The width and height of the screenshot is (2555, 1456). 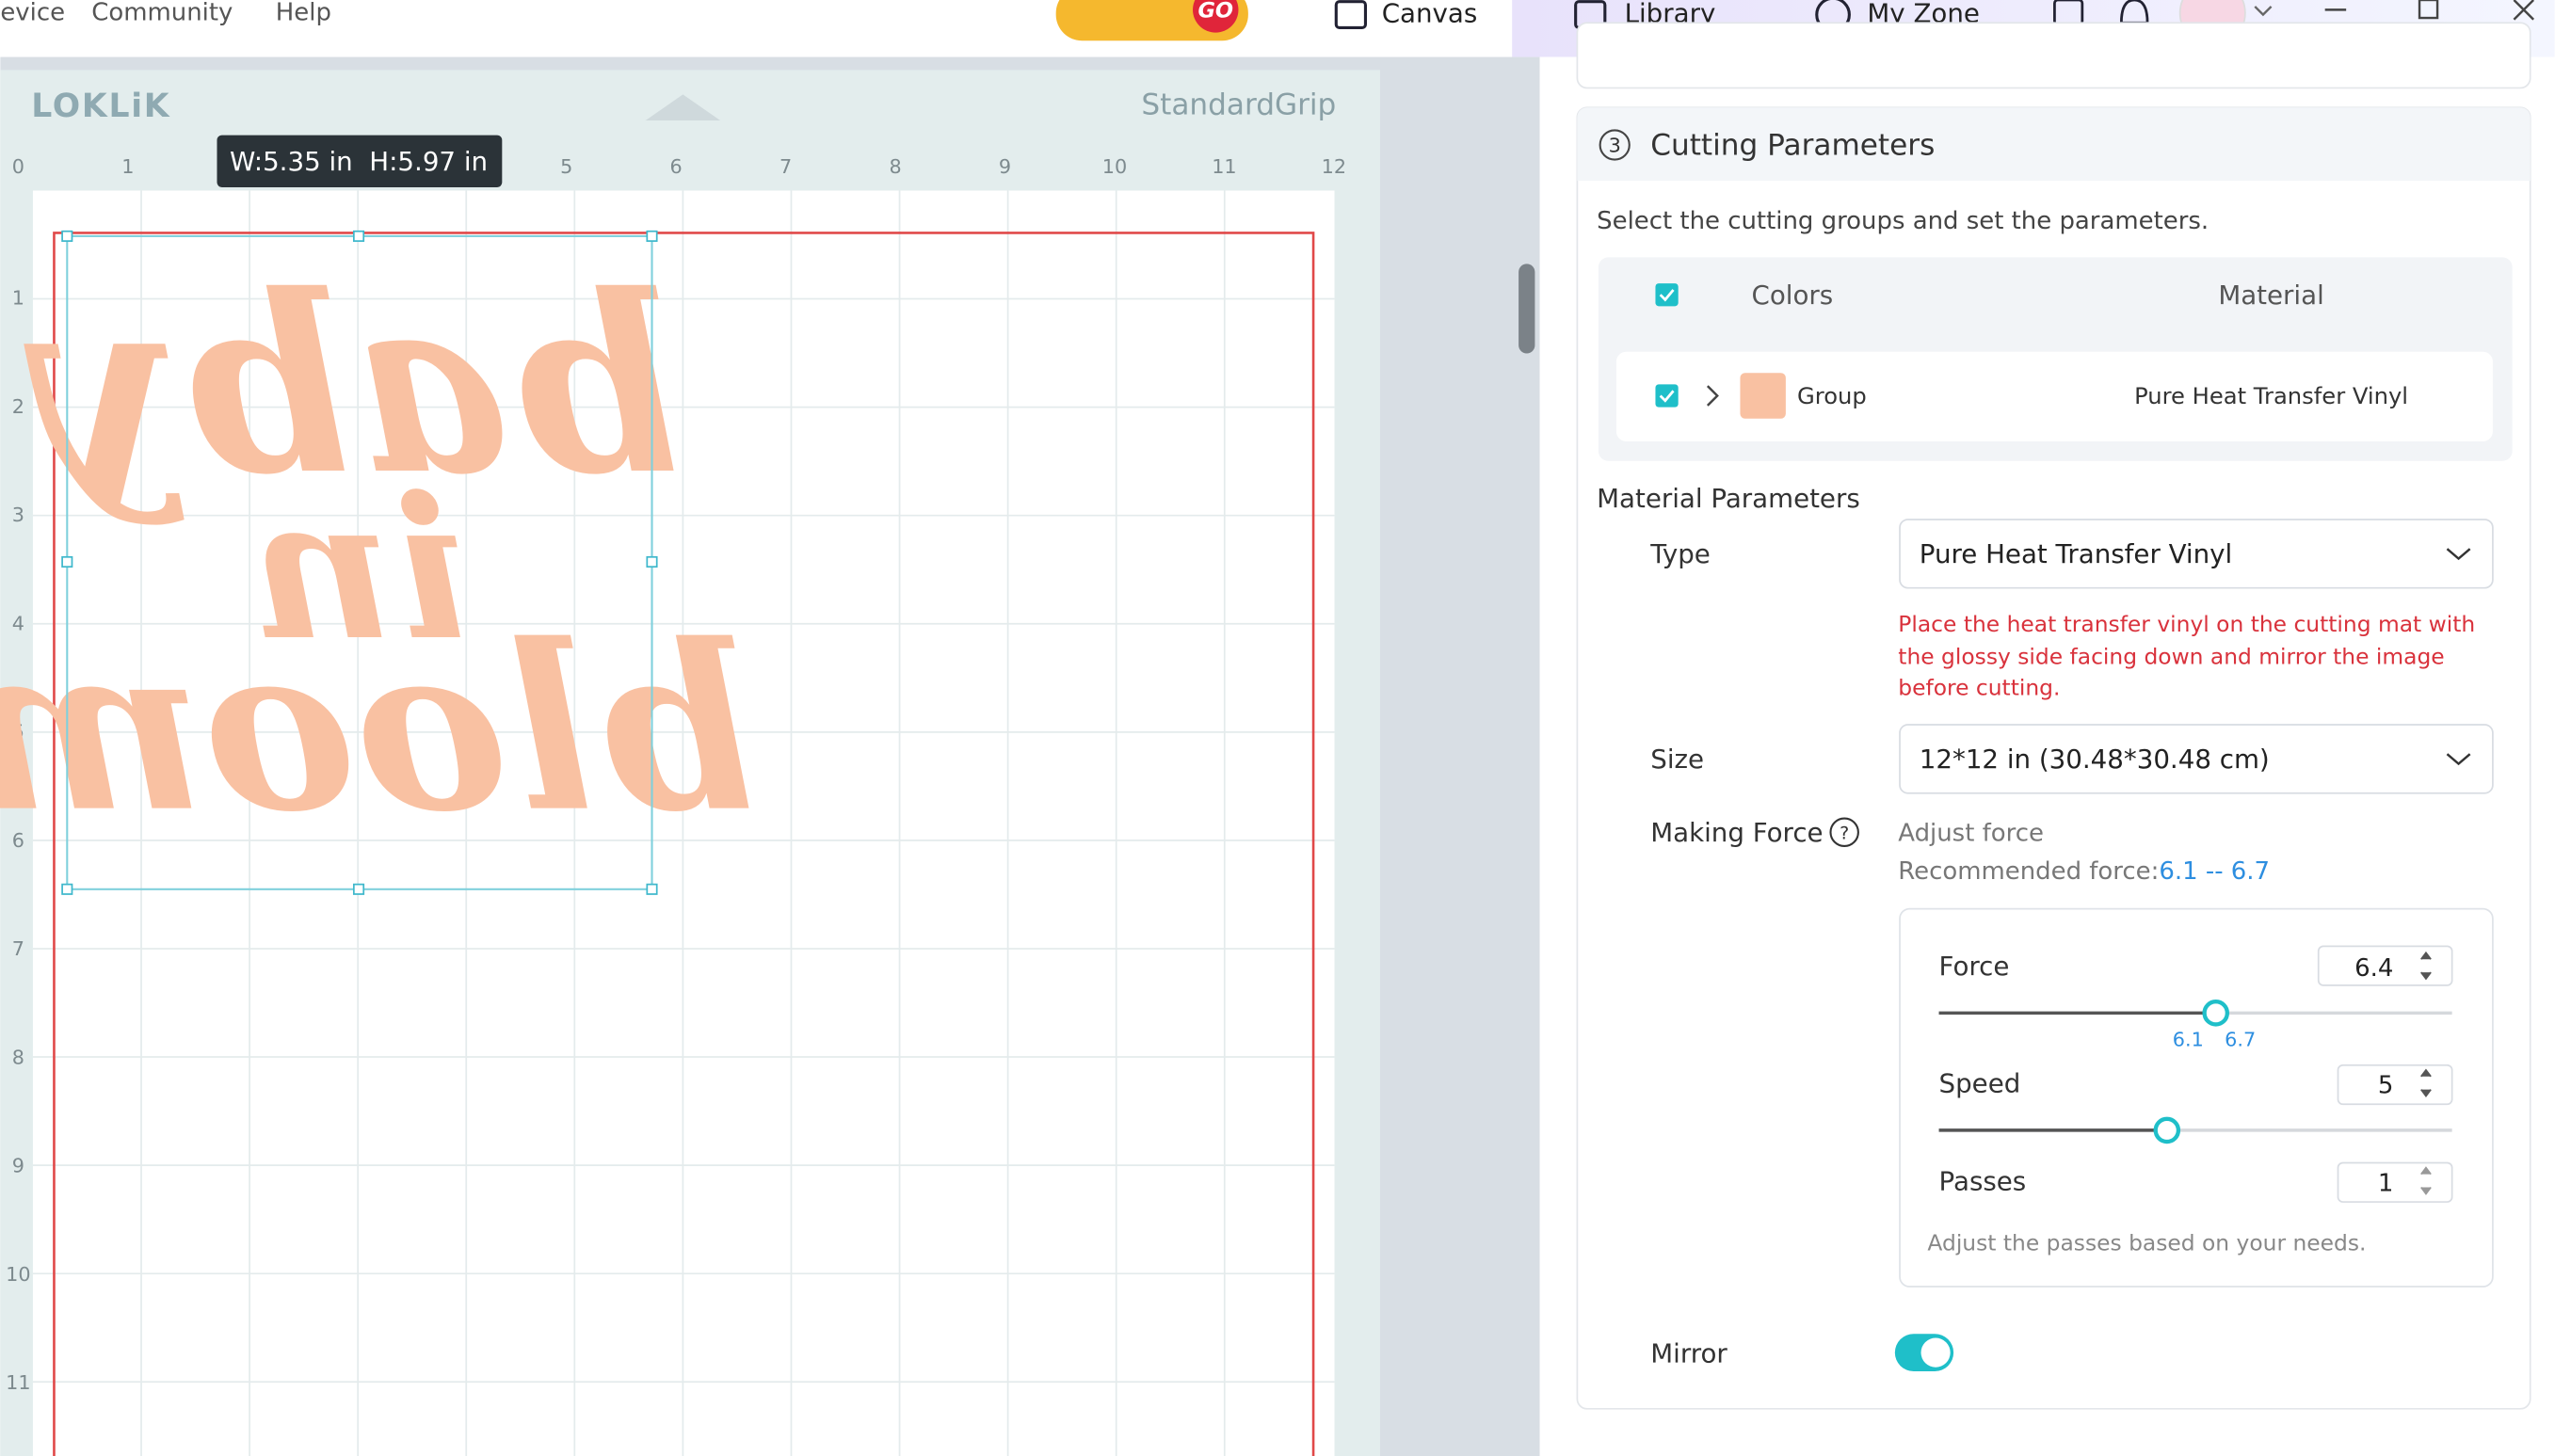 I want to click on ruler-label: 4, so click(x=18, y=623).